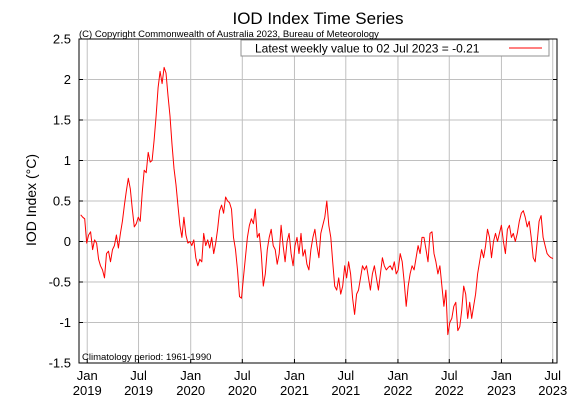 This screenshot has height=408, width=576. What do you see at coordinates (62, 120) in the screenshot?
I see `y-tick-label: 1.5` at bounding box center [62, 120].